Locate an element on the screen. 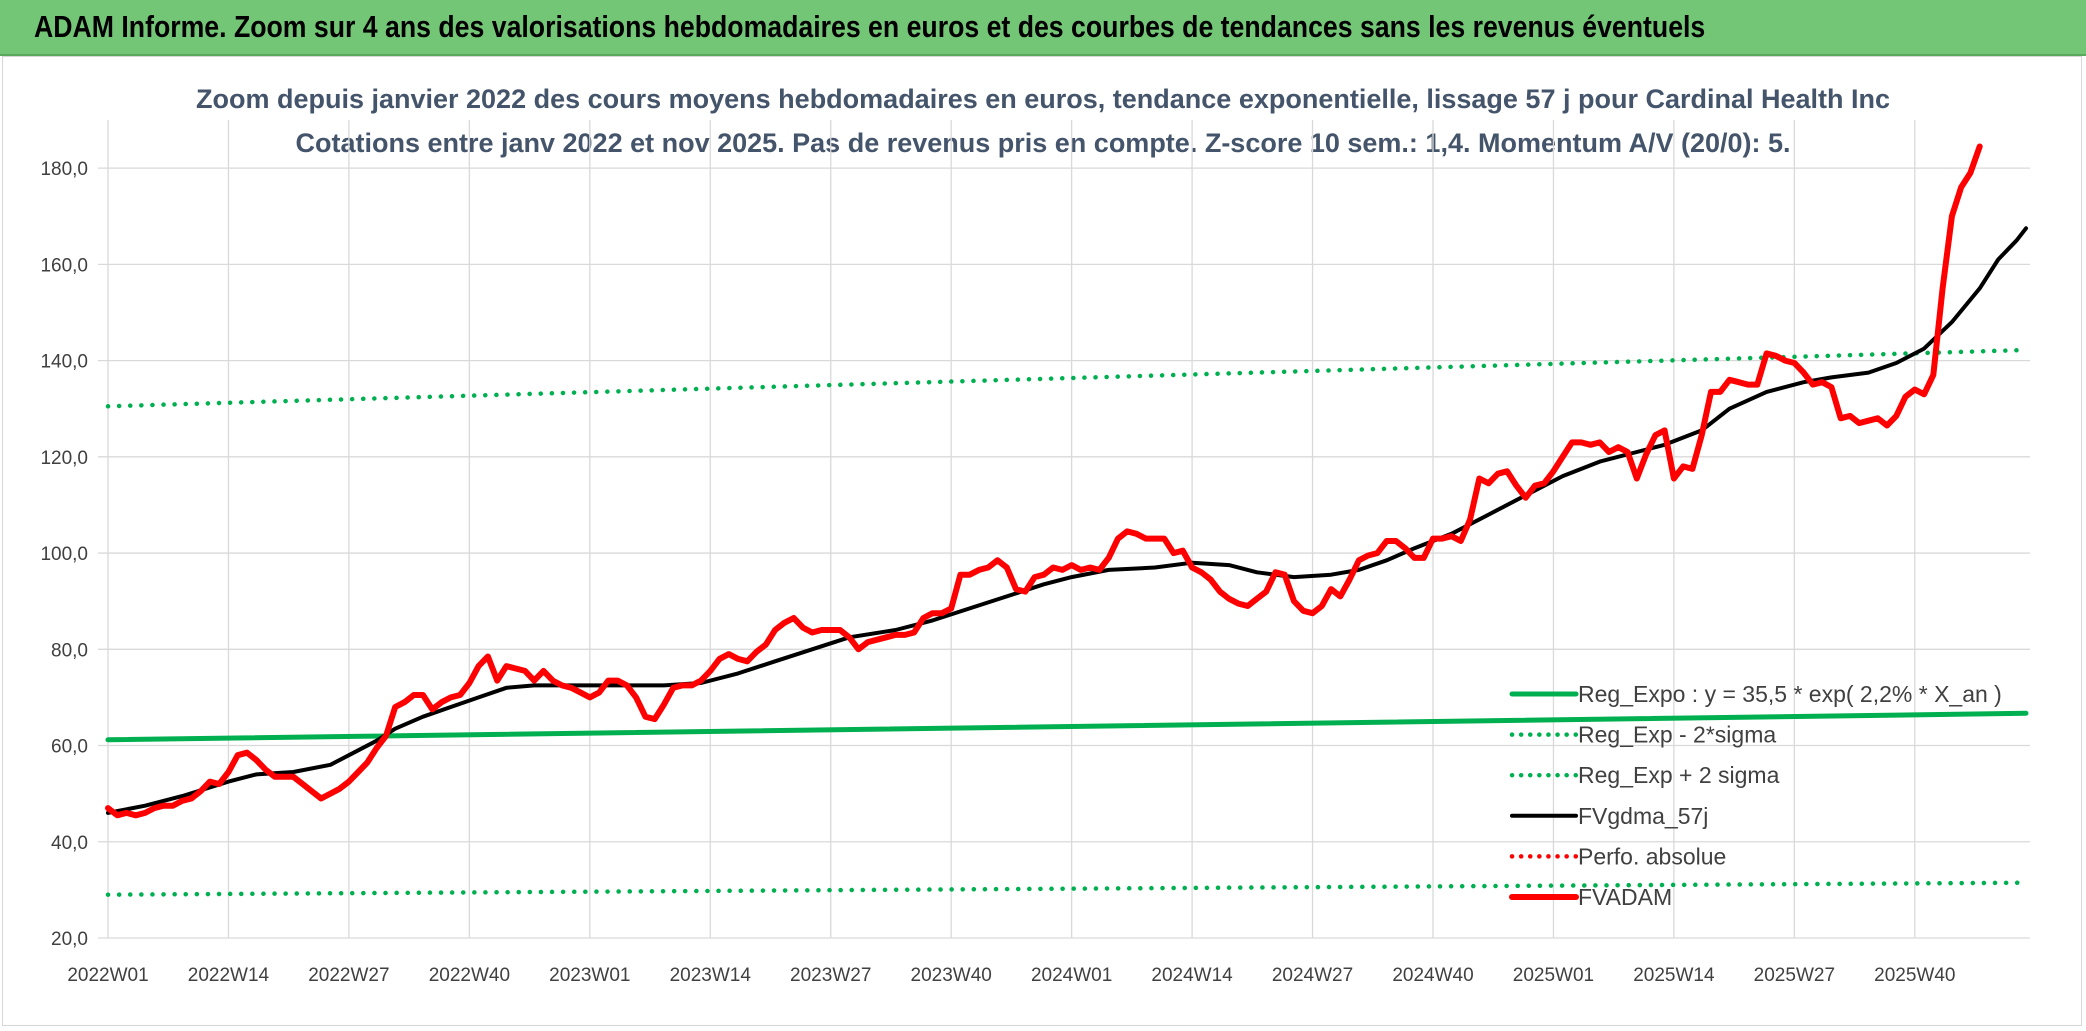 This screenshot has height=1031, width=2086. x-tick-label: 2023W01 is located at coordinates (589, 975).